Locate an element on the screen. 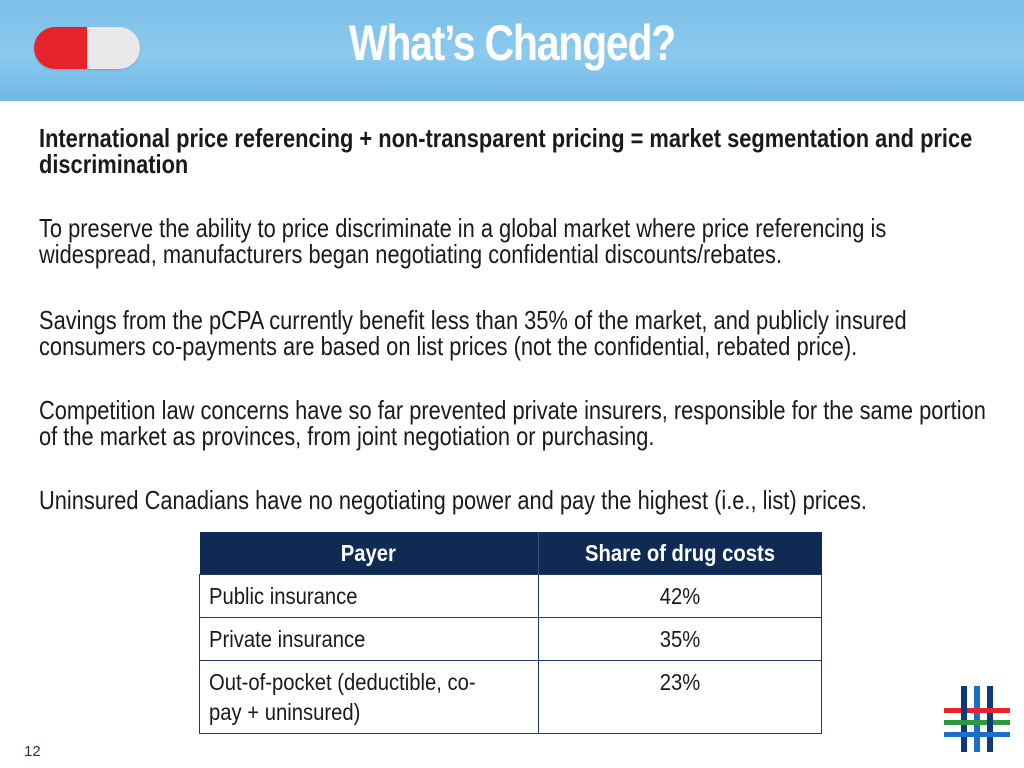 This screenshot has height=768, width=1024. table-row: Public insurance 42% is located at coordinates (510, 596).